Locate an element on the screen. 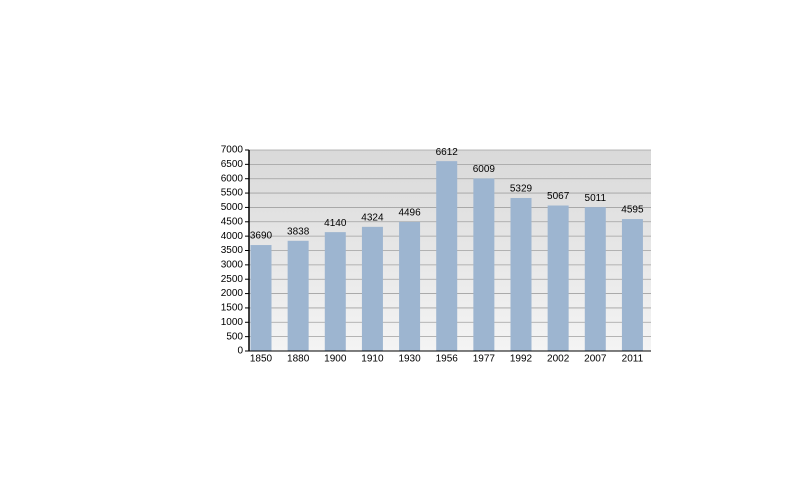 The height and width of the screenshot is (500, 800). data-label: 4324 is located at coordinates (372, 217).